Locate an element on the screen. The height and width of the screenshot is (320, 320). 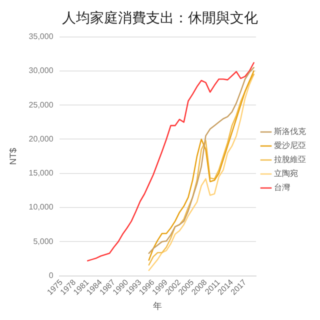
legend-label: 拉脫維亞 is located at coordinates (290, 159).